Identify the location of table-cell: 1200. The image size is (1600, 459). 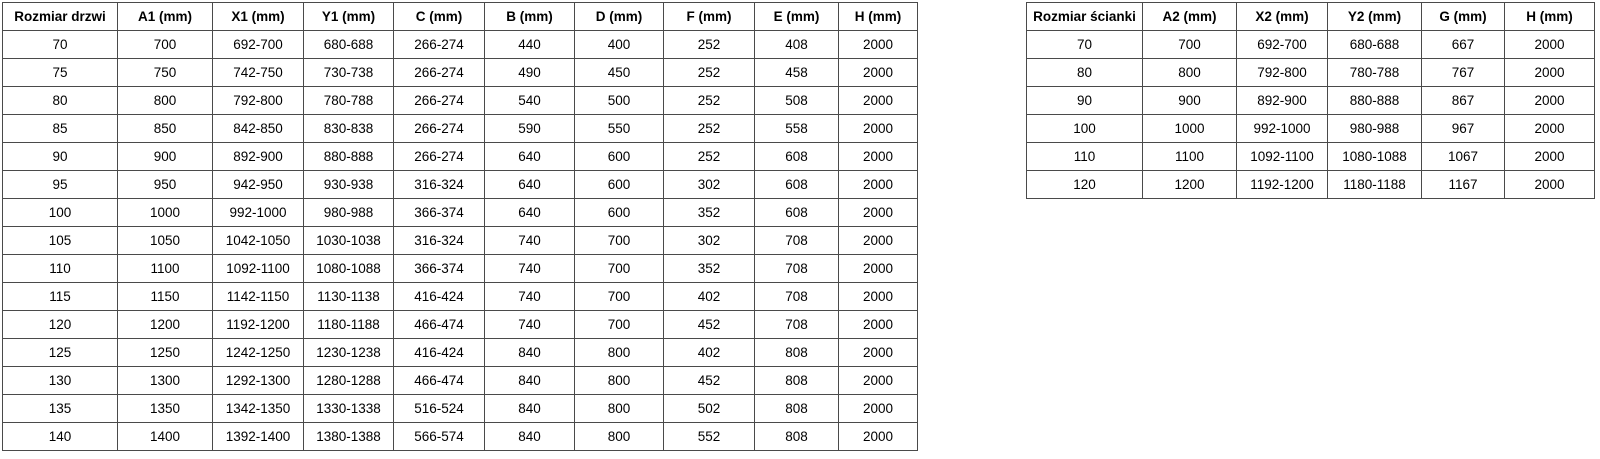
(165, 324).